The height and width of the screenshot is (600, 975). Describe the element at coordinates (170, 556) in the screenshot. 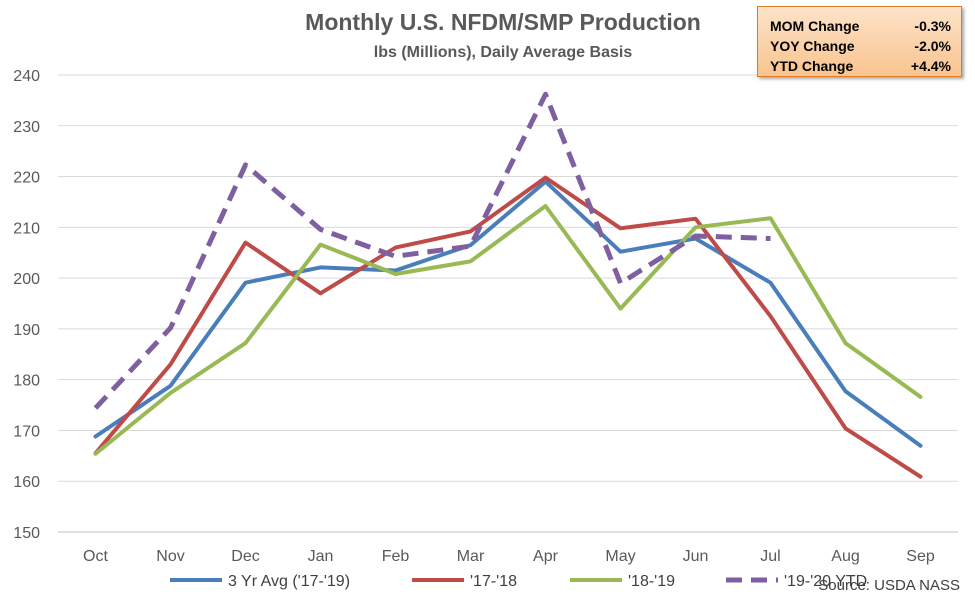

I see `x-tick-label: Nov` at that location.